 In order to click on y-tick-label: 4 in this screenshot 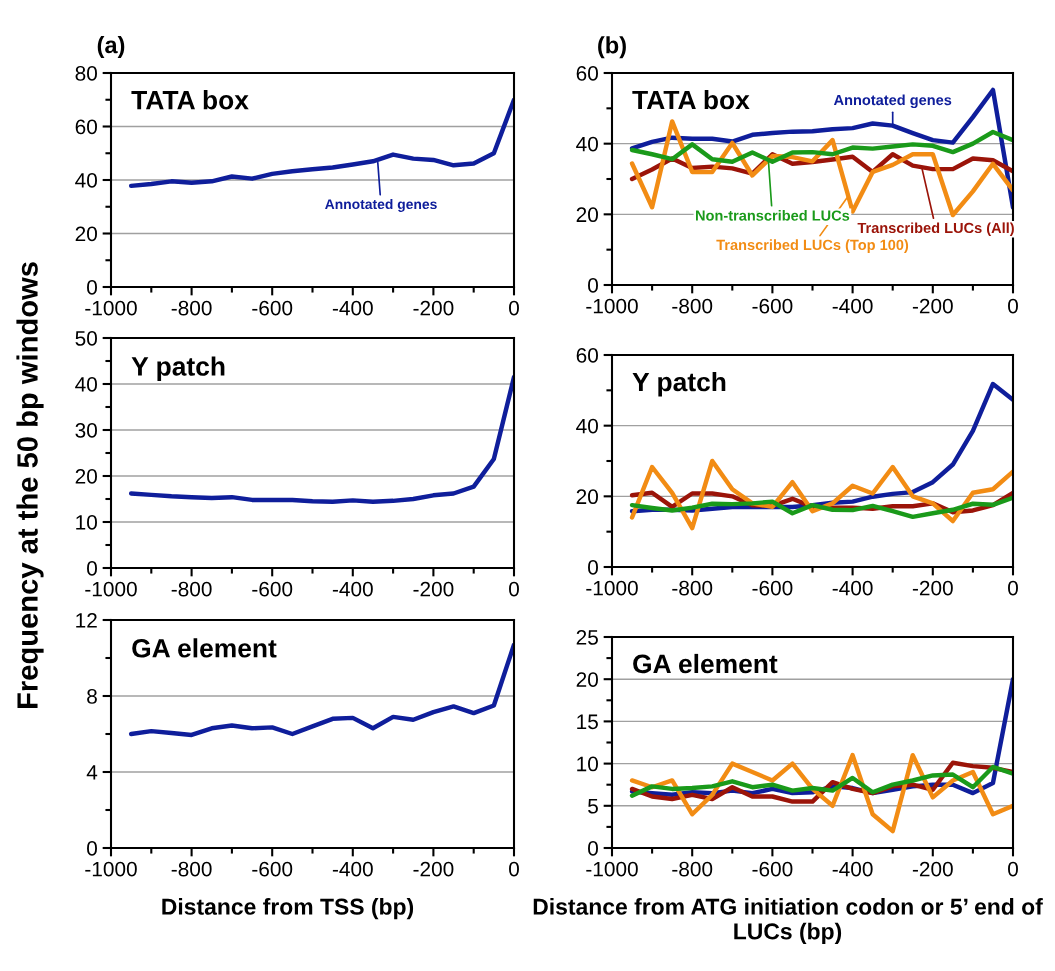, I will do `click(92, 772)`.